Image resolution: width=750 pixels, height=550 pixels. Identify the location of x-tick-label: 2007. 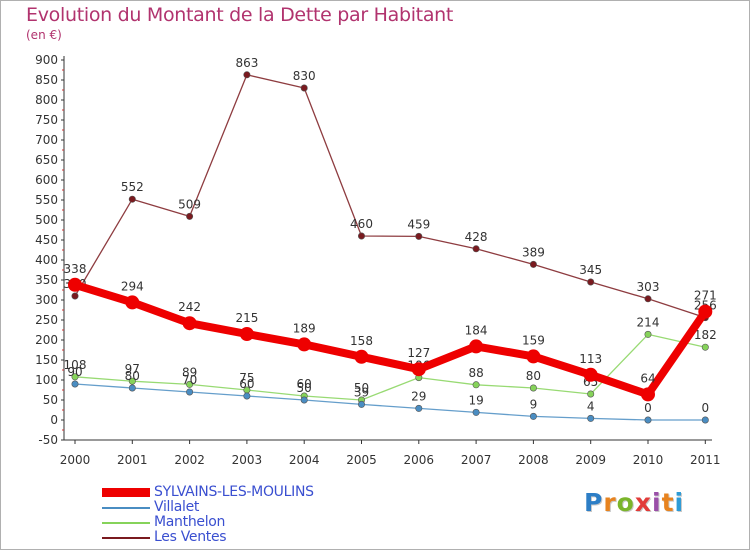
(476, 460).